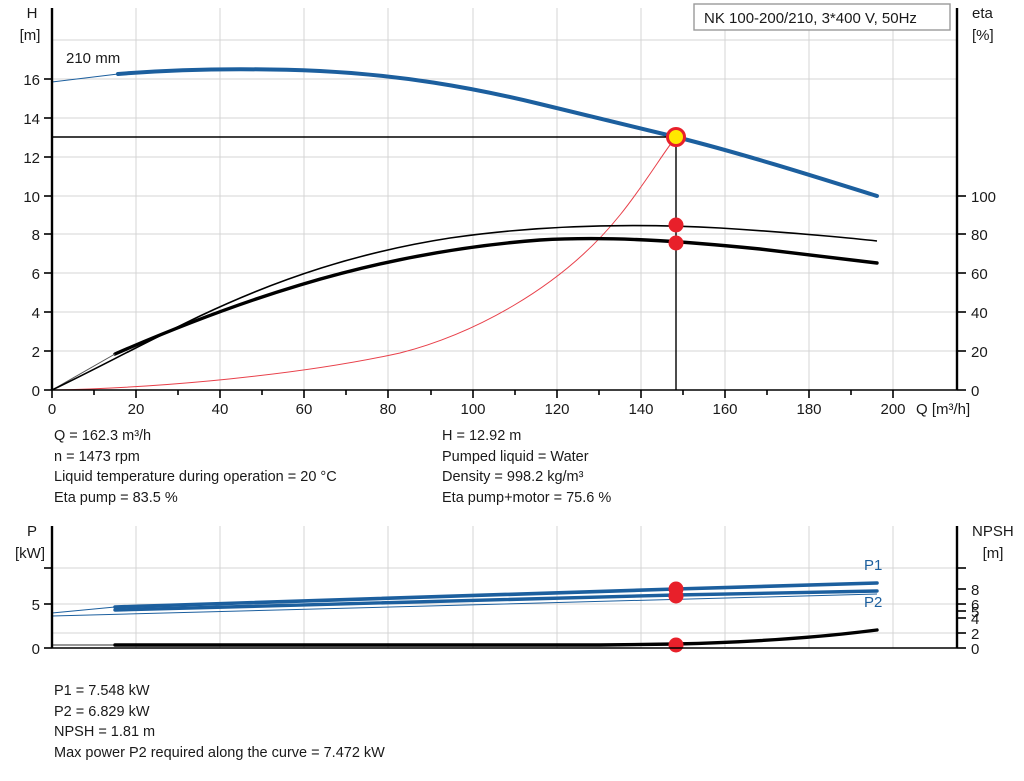 The image size is (1024, 781). I want to click on power-axis-name: P, so click(32, 531).